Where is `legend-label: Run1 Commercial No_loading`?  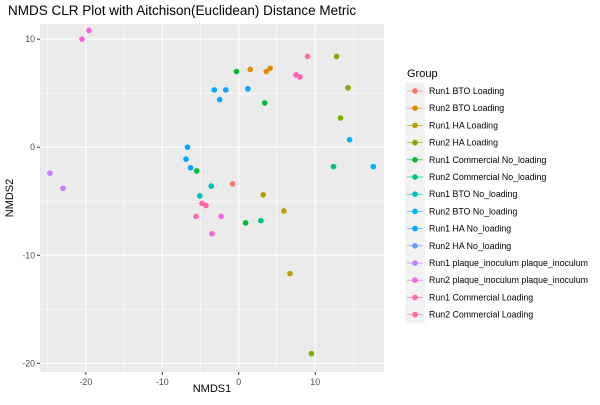
legend-label: Run1 Commercial No_loading is located at coordinates (487, 160).